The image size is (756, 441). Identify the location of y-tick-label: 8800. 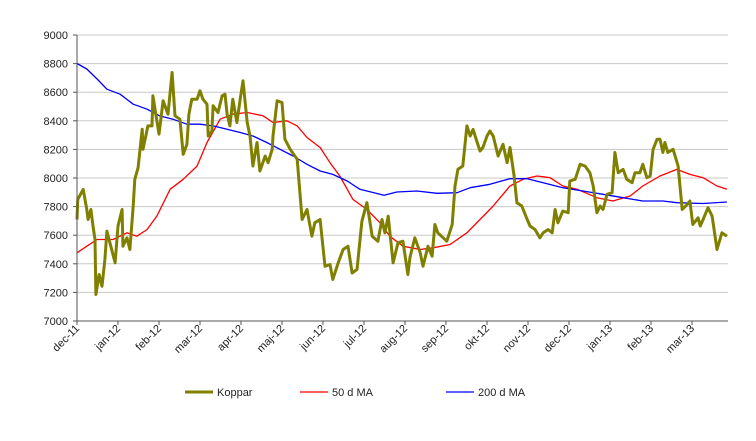
(56, 65).